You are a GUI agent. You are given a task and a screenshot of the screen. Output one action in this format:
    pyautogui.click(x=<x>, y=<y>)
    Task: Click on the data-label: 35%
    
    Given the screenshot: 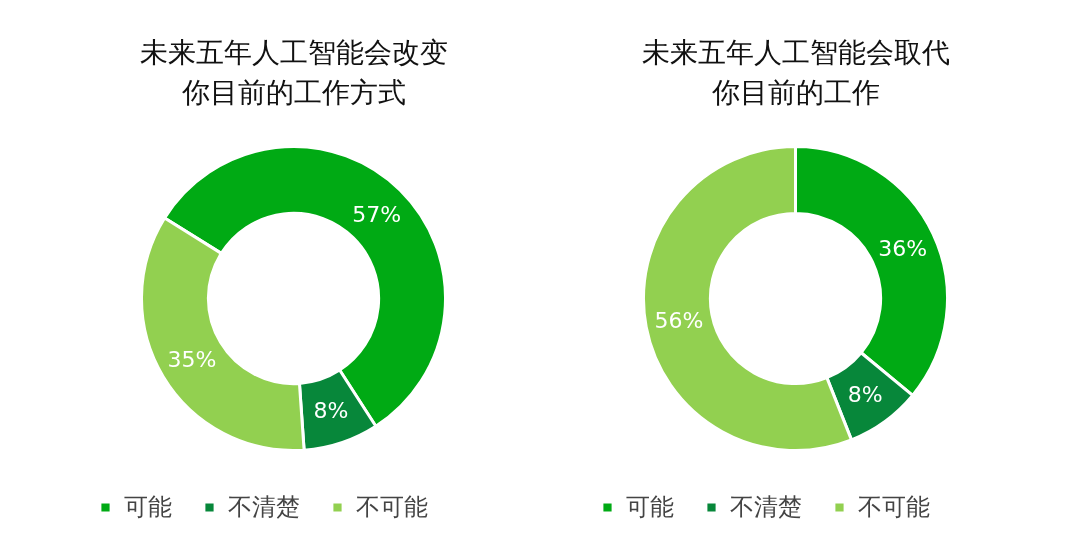 What is the action you would take?
    pyautogui.click(x=192, y=360)
    